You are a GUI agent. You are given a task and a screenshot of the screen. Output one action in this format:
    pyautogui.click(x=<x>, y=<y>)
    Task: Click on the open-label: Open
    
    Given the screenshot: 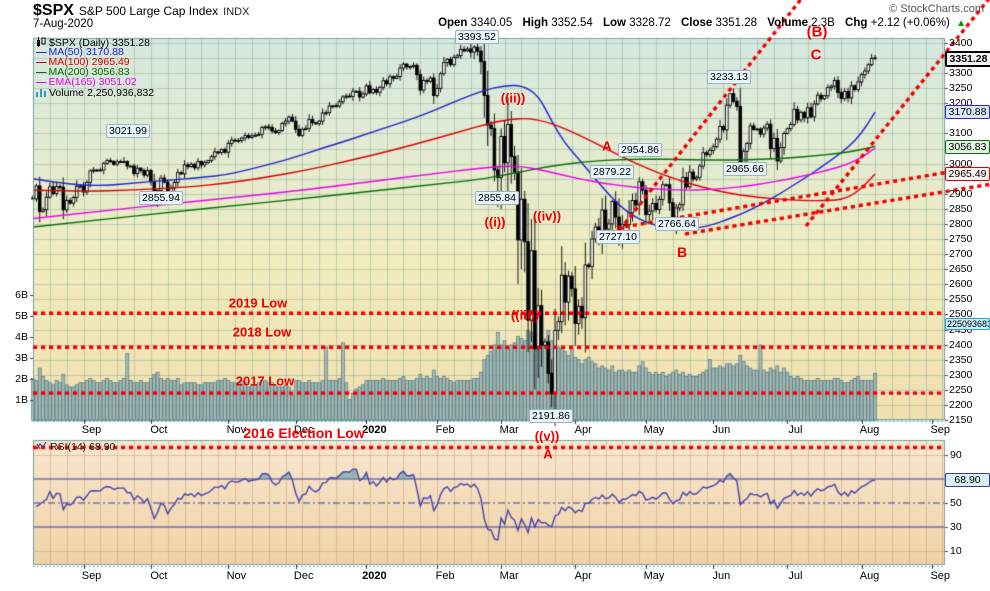 What is the action you would take?
    pyautogui.click(x=453, y=23)
    